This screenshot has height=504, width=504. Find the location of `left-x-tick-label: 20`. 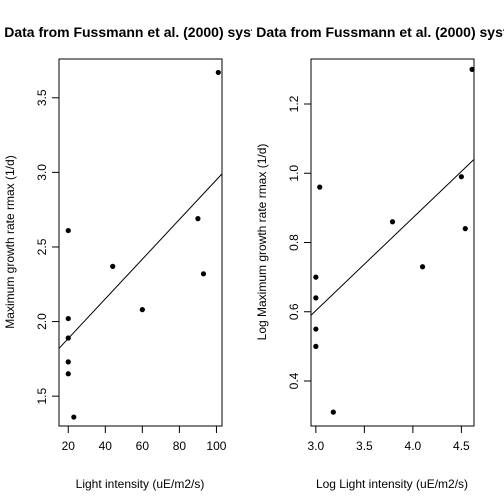

left-x-tick-label: 20 is located at coordinates (69, 446).